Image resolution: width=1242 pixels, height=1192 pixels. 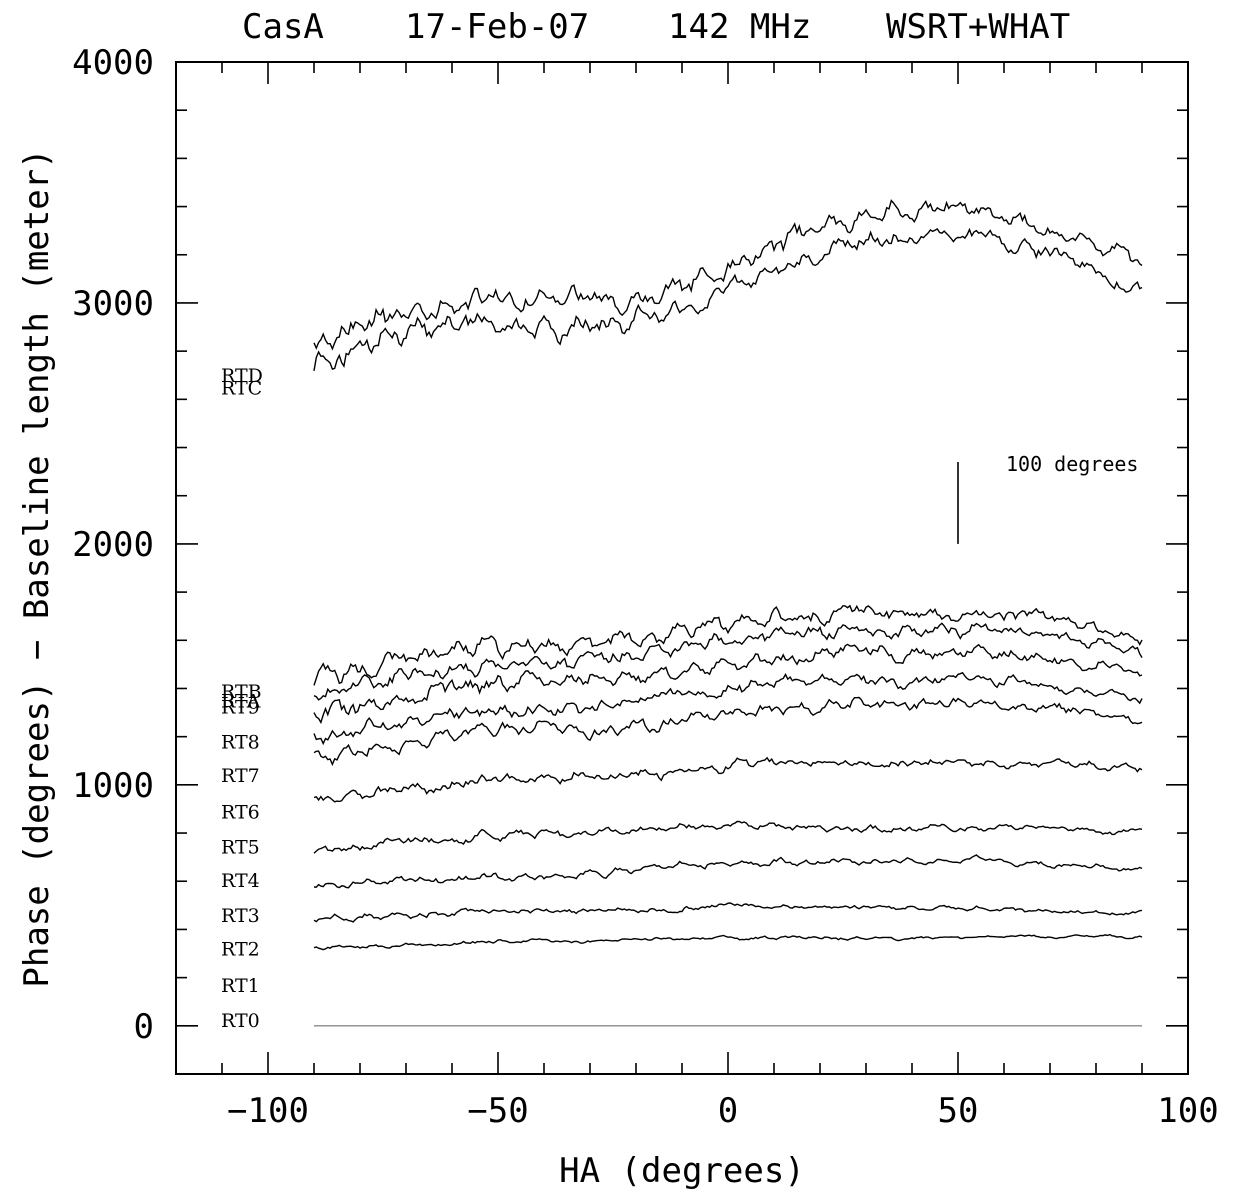 What do you see at coordinates (240, 916) in the screenshot?
I see `series-label: RT3` at bounding box center [240, 916].